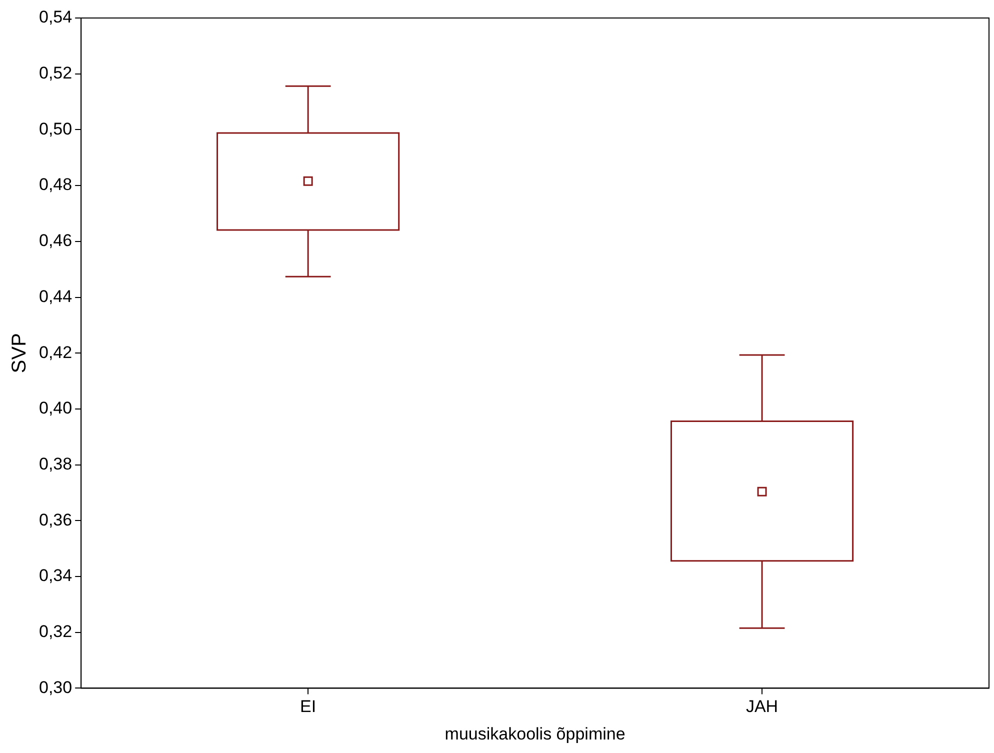 The width and height of the screenshot is (994, 753). What do you see at coordinates (55, 464) in the screenshot?
I see `y-tick-label: 0,38` at bounding box center [55, 464].